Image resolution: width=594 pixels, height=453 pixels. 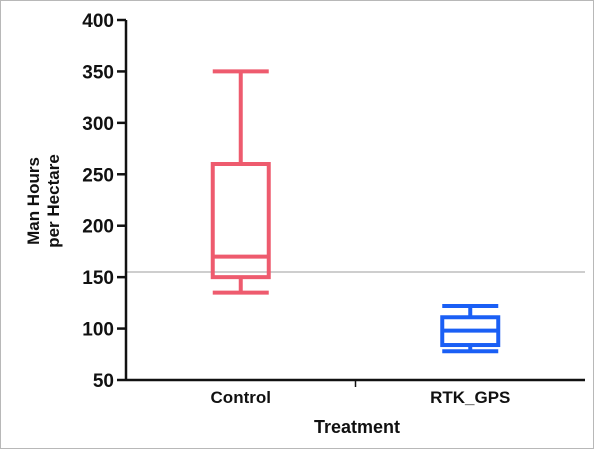 What do you see at coordinates (53, 201) in the screenshot?
I see `y-axis-label-line-2: per Hectare` at bounding box center [53, 201].